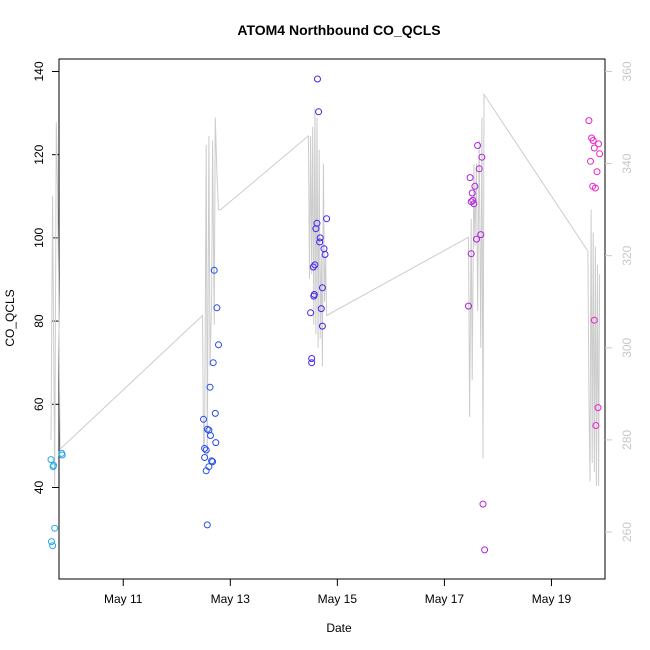  Describe the element at coordinates (627, 255) in the screenshot. I see `y2-tick-label: 320` at that location.